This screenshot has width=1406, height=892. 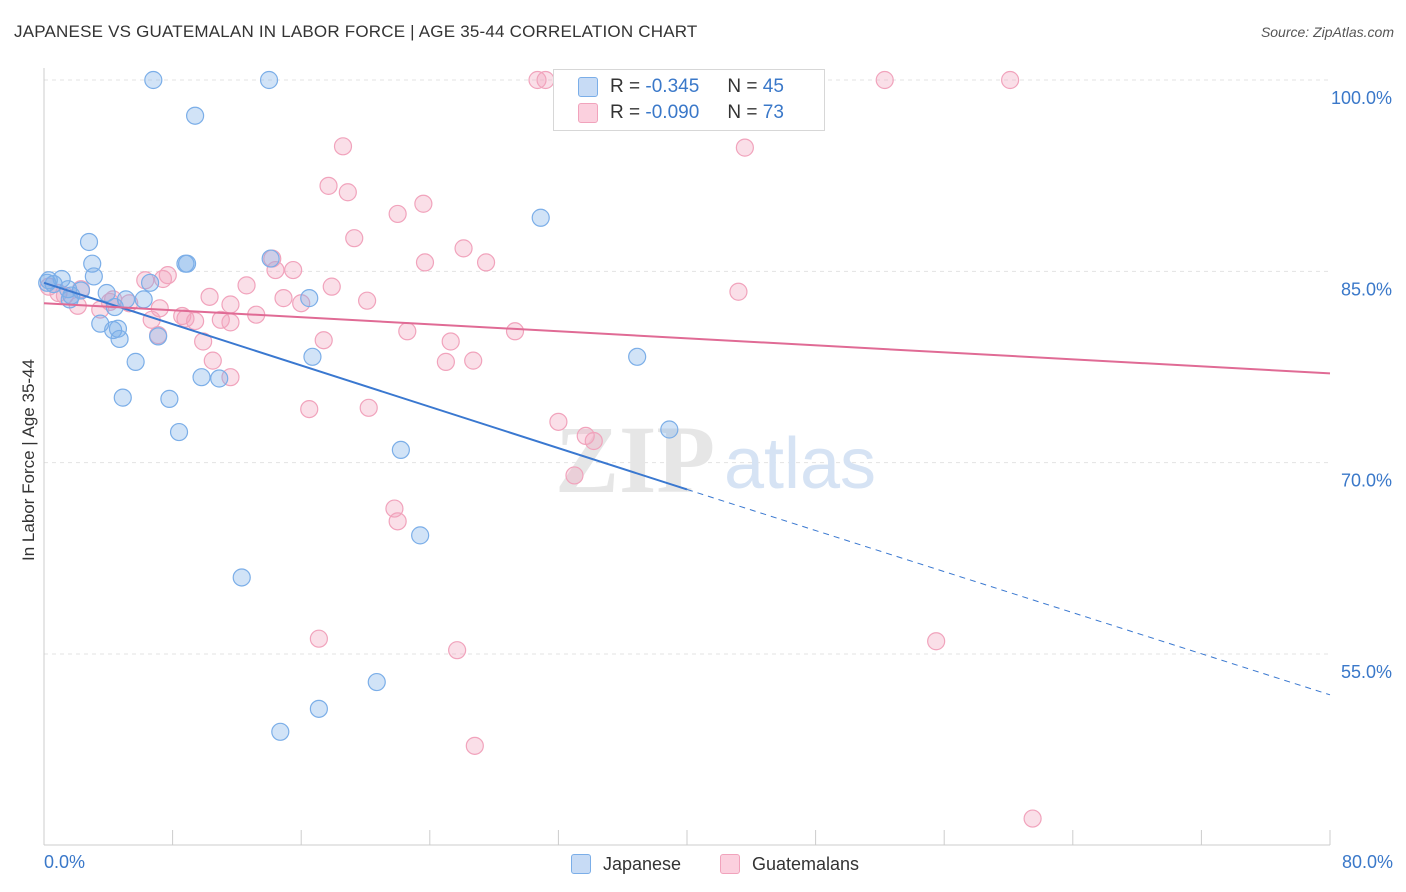 What do you see at coordinates (1361, 98) in the screenshot?
I see `y-tick-label-100: 100.0%` at bounding box center [1361, 98].